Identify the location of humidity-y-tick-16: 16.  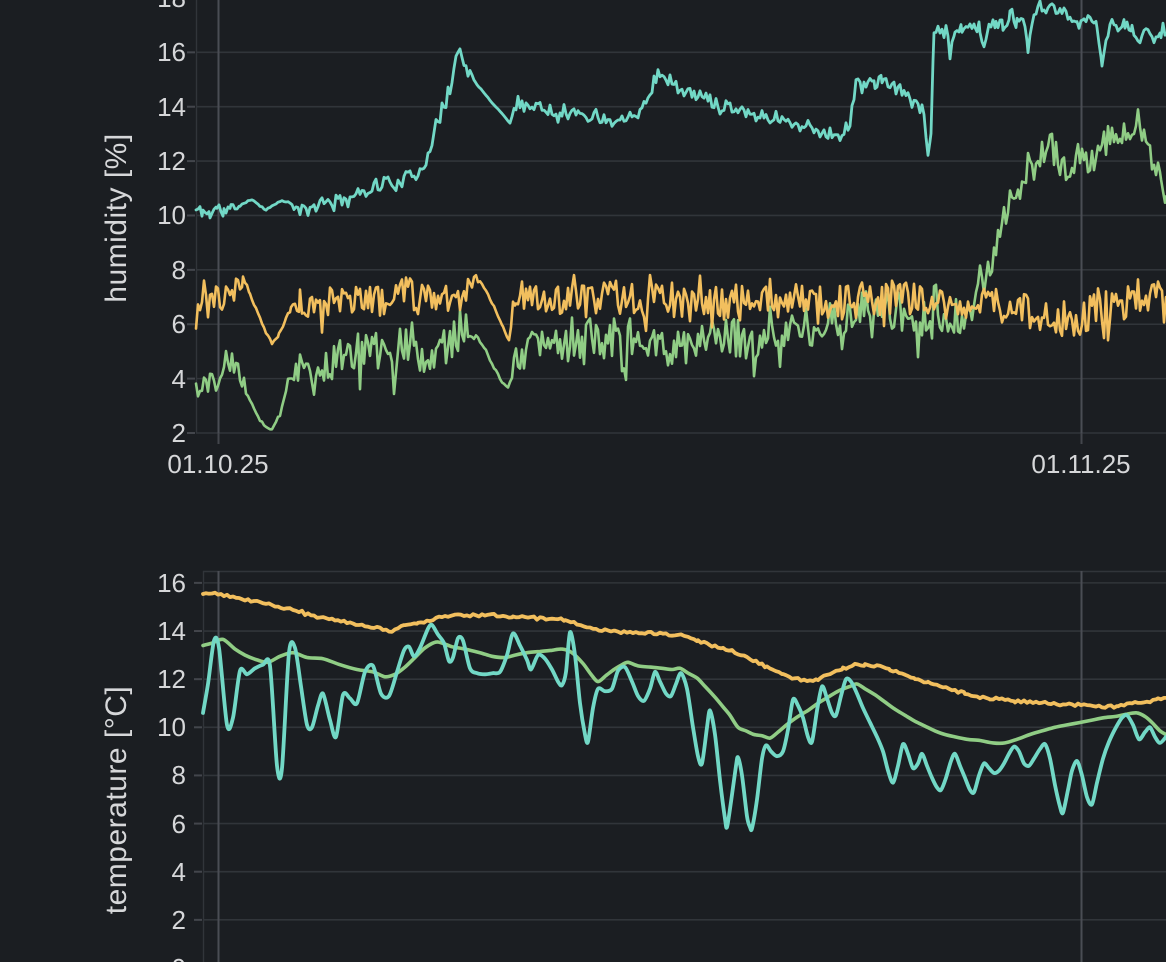
(171, 52).